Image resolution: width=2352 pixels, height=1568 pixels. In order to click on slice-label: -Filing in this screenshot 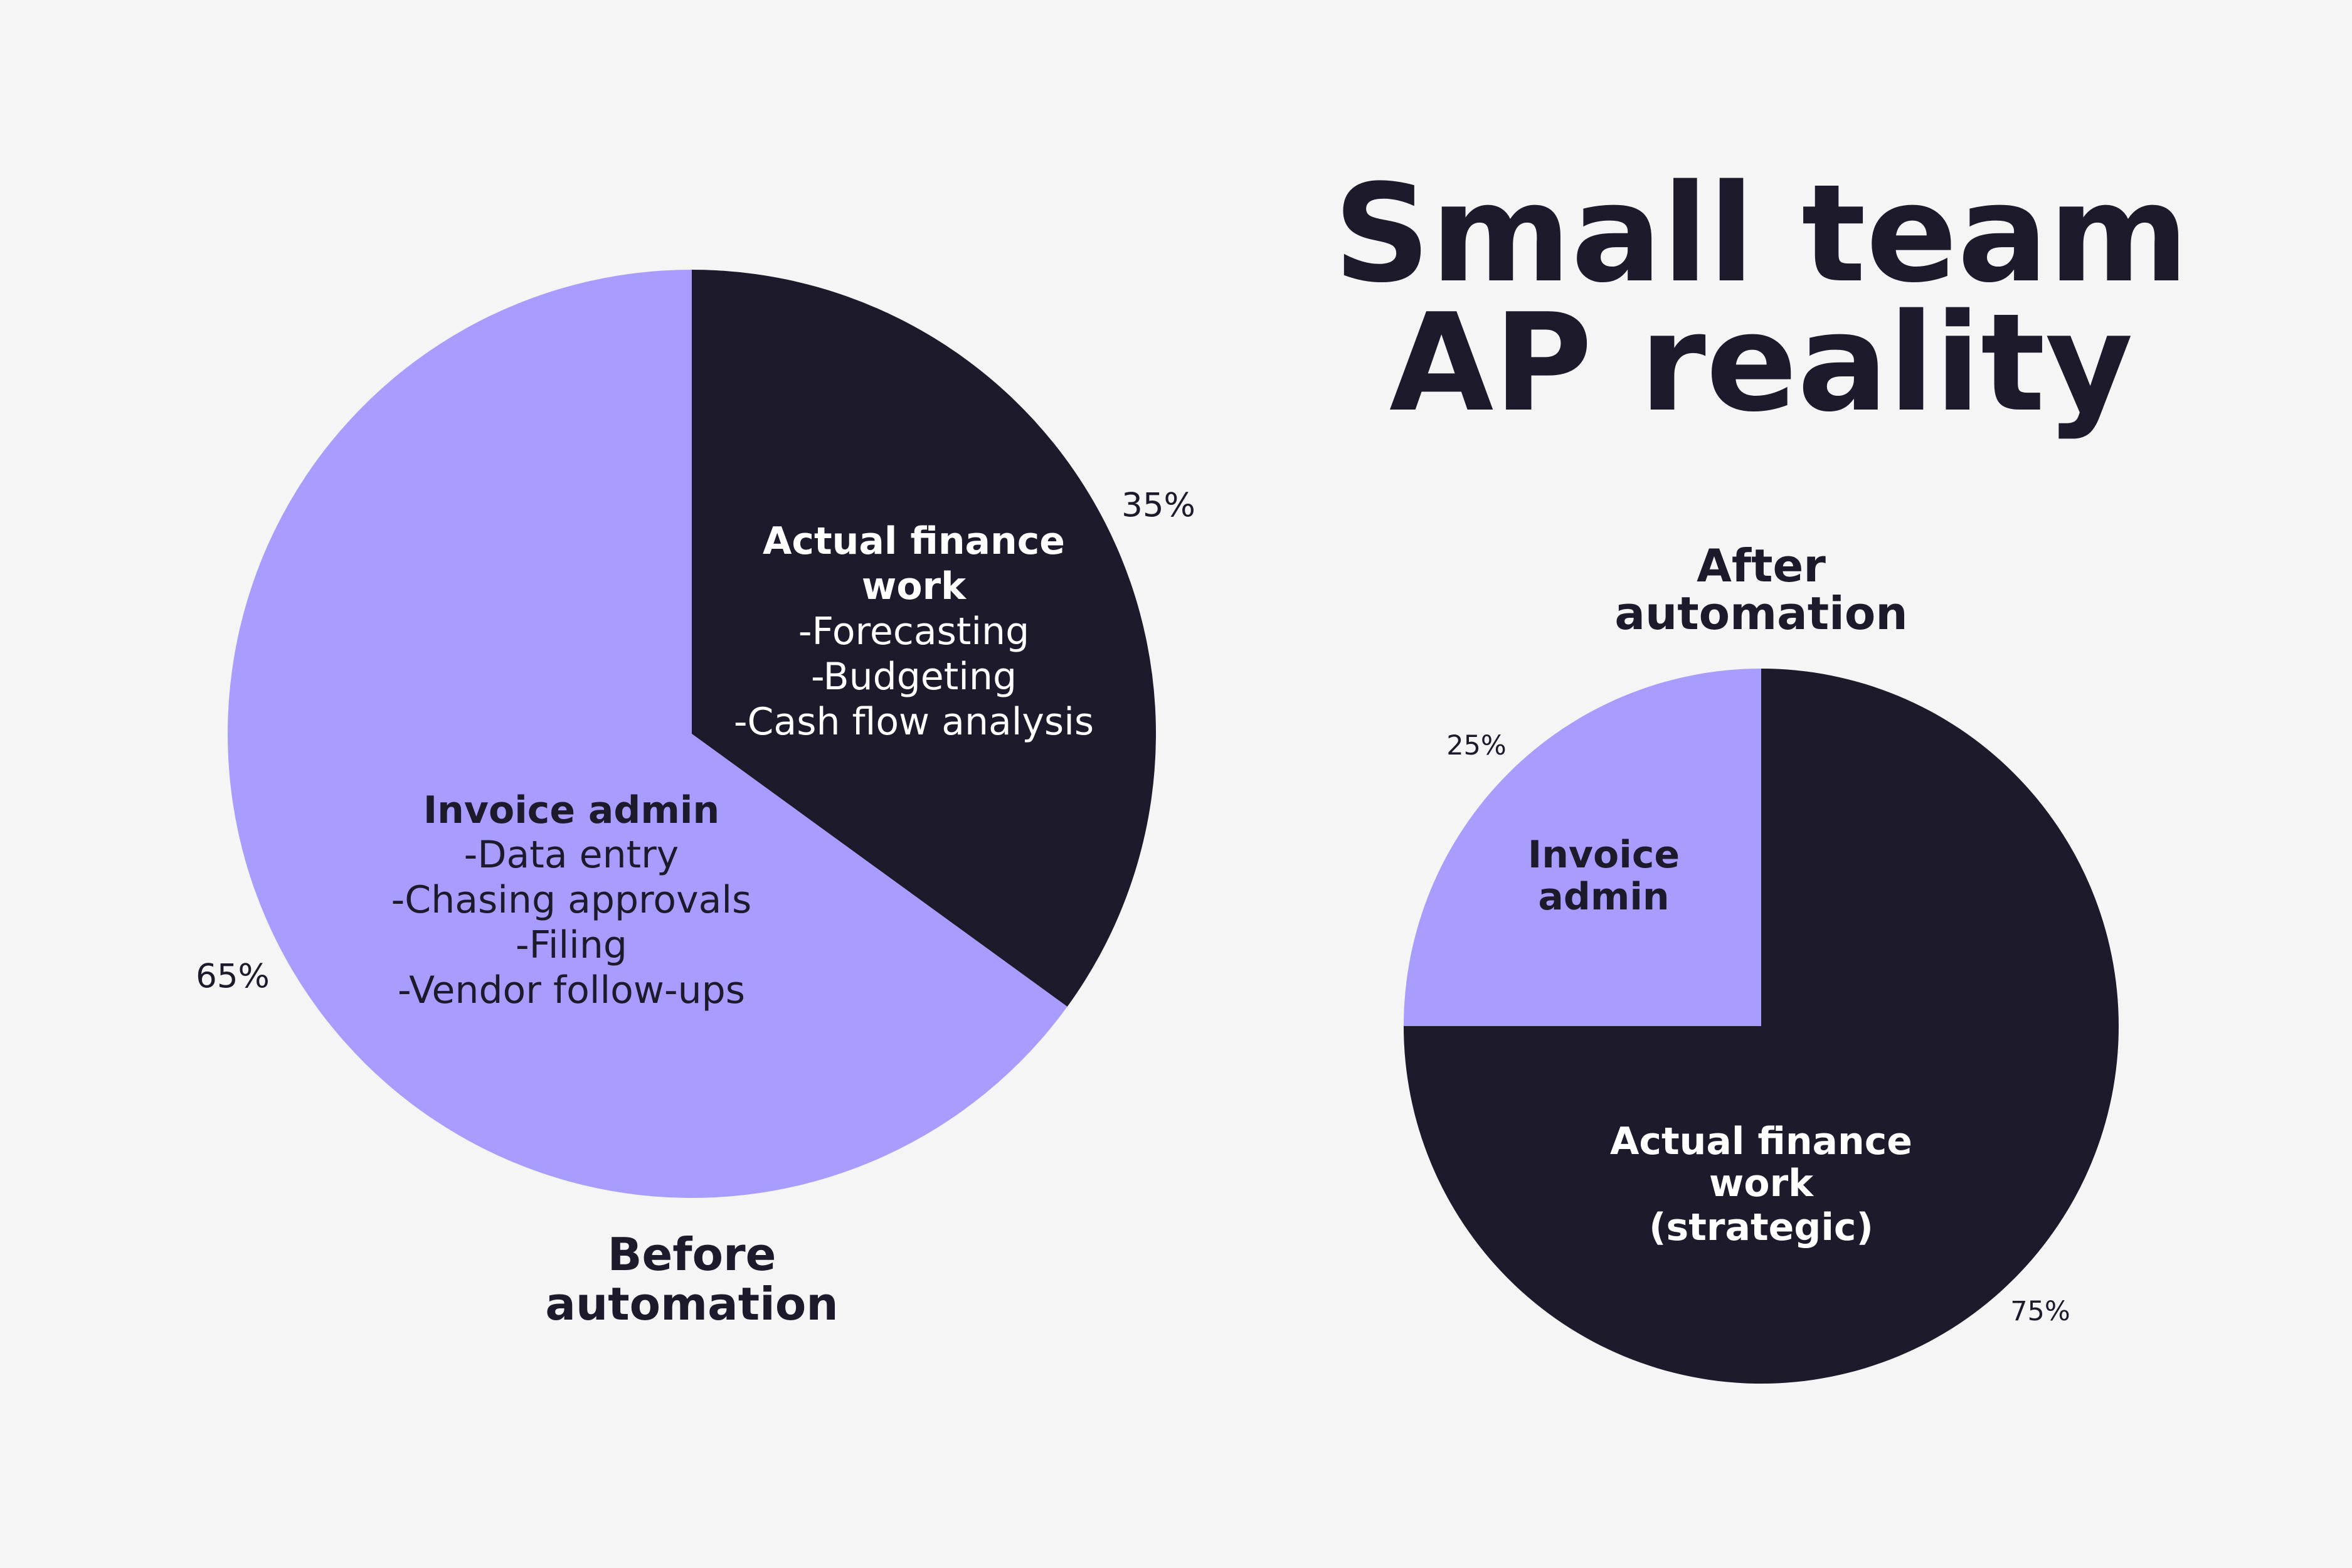, I will do `click(571, 945)`.